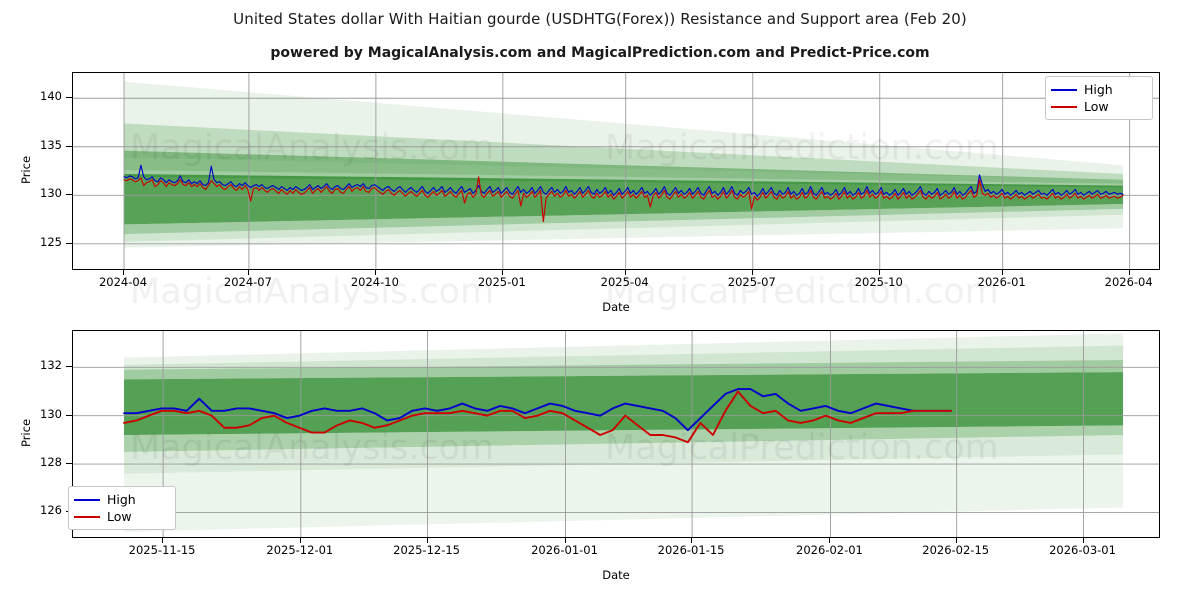 The height and width of the screenshot is (600, 1200). I want to click on y-tick-label: 125, so click(51, 241).